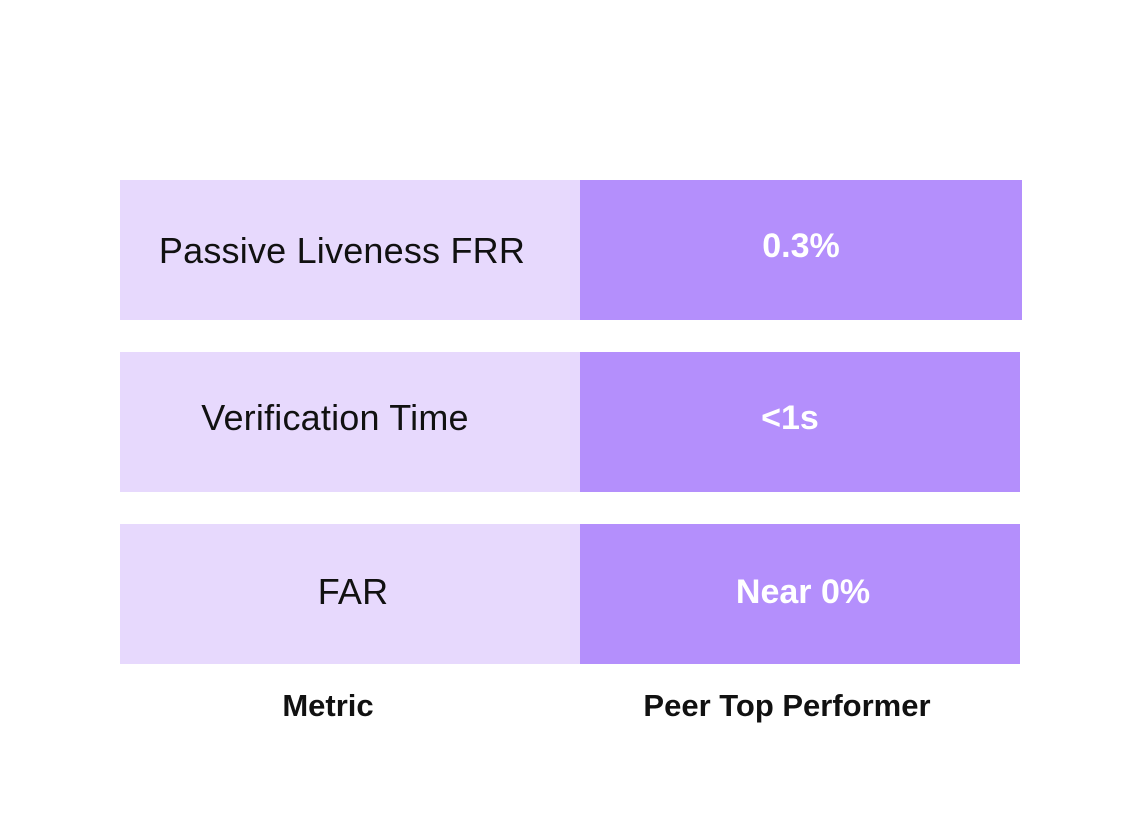 The image size is (1138, 832). What do you see at coordinates (335, 417) in the screenshot?
I see `metric-label: Verification Time` at bounding box center [335, 417].